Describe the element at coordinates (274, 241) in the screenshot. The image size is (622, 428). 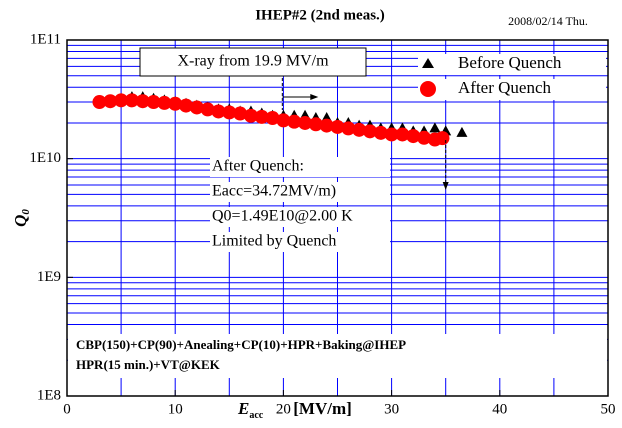
I see `annotation: Limited by Quench` at that location.